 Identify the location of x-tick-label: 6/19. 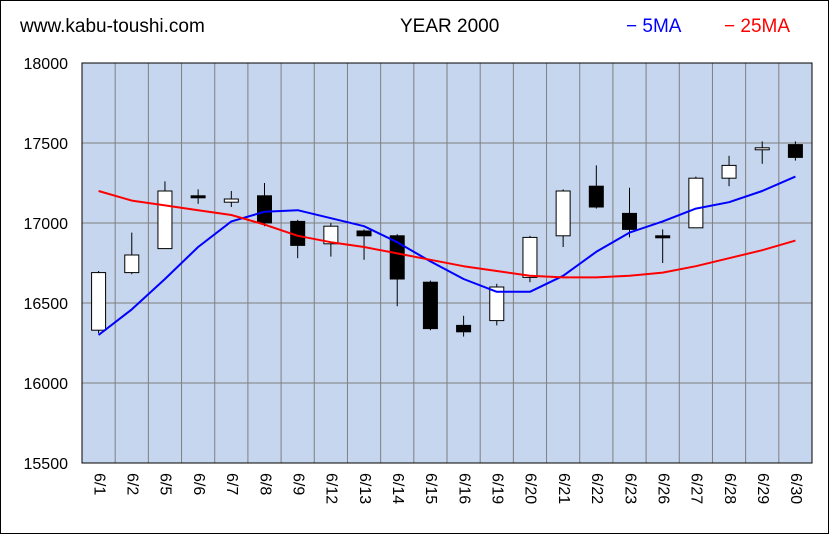
(497, 488).